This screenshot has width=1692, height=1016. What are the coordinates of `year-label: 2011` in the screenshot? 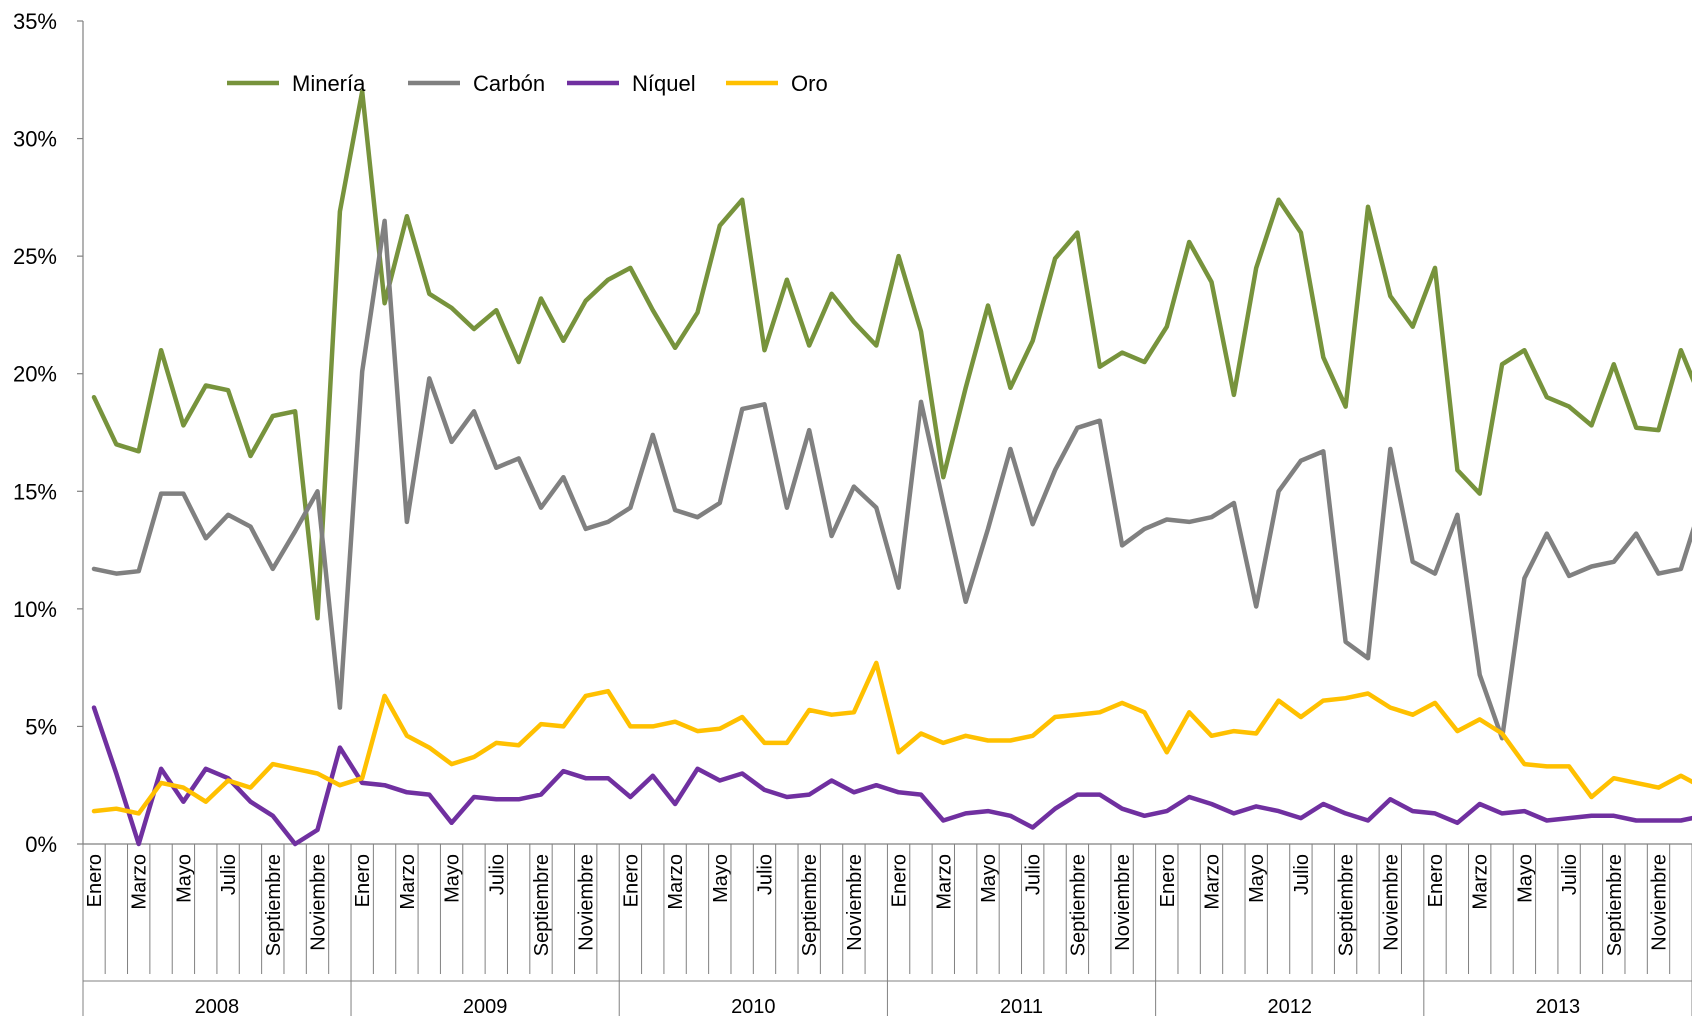 It's located at (1021, 1006).